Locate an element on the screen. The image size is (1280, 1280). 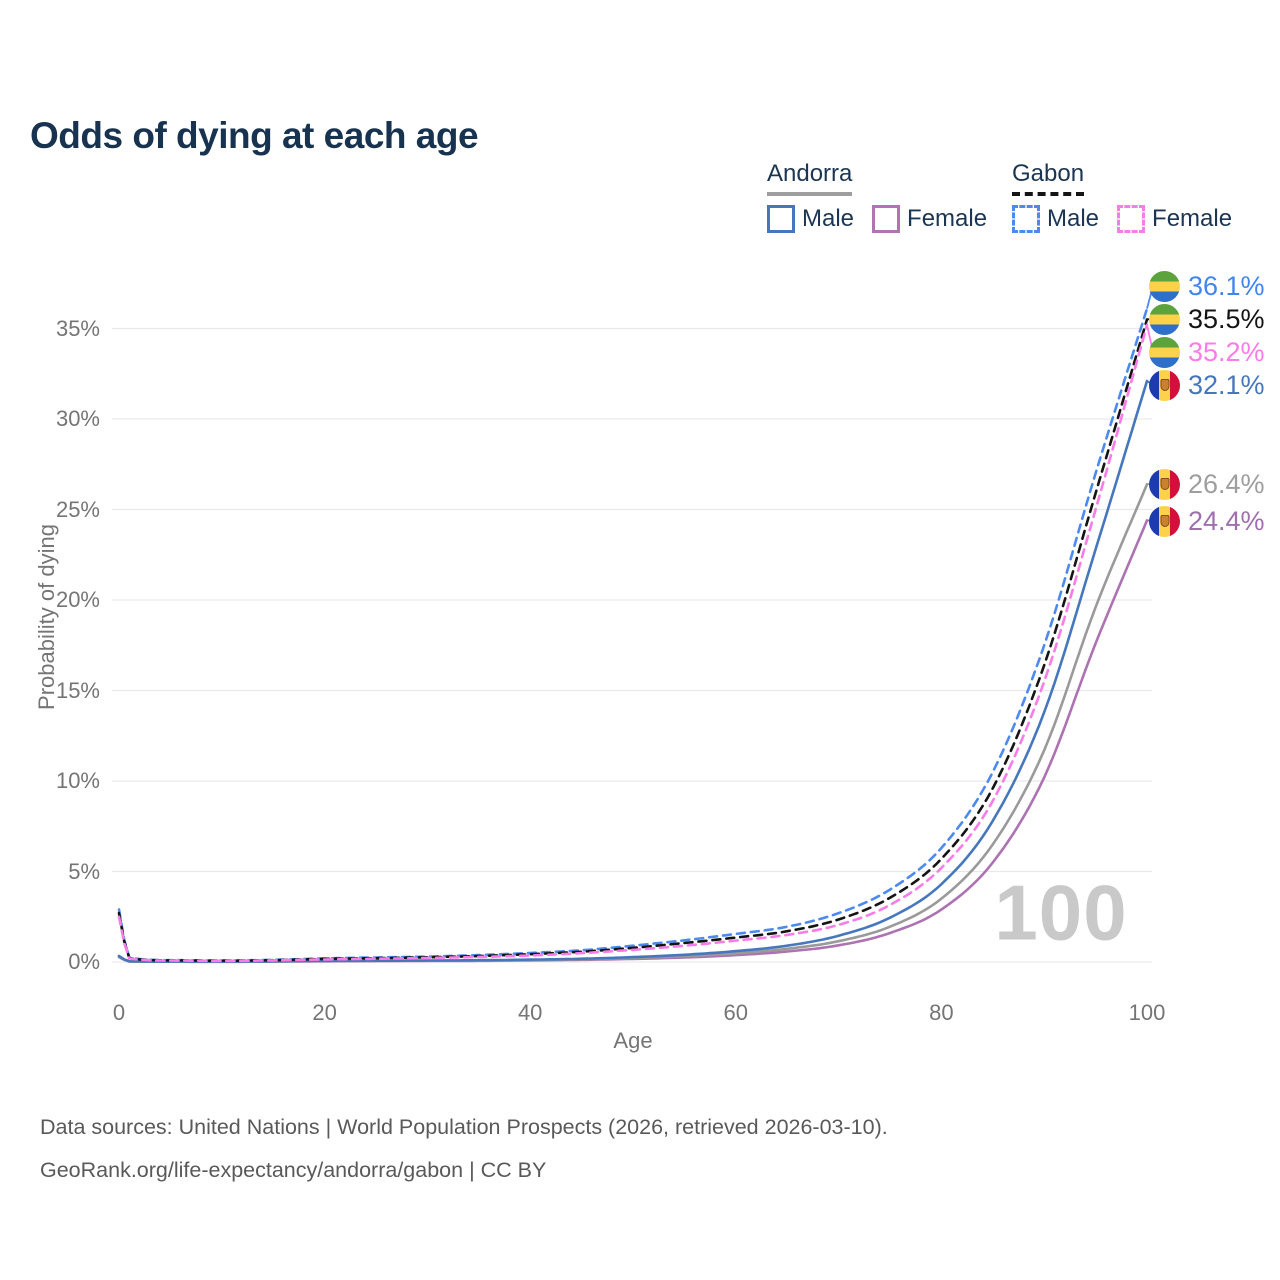
legend-item-gabon-male: Male is located at coordinates (1055, 219).